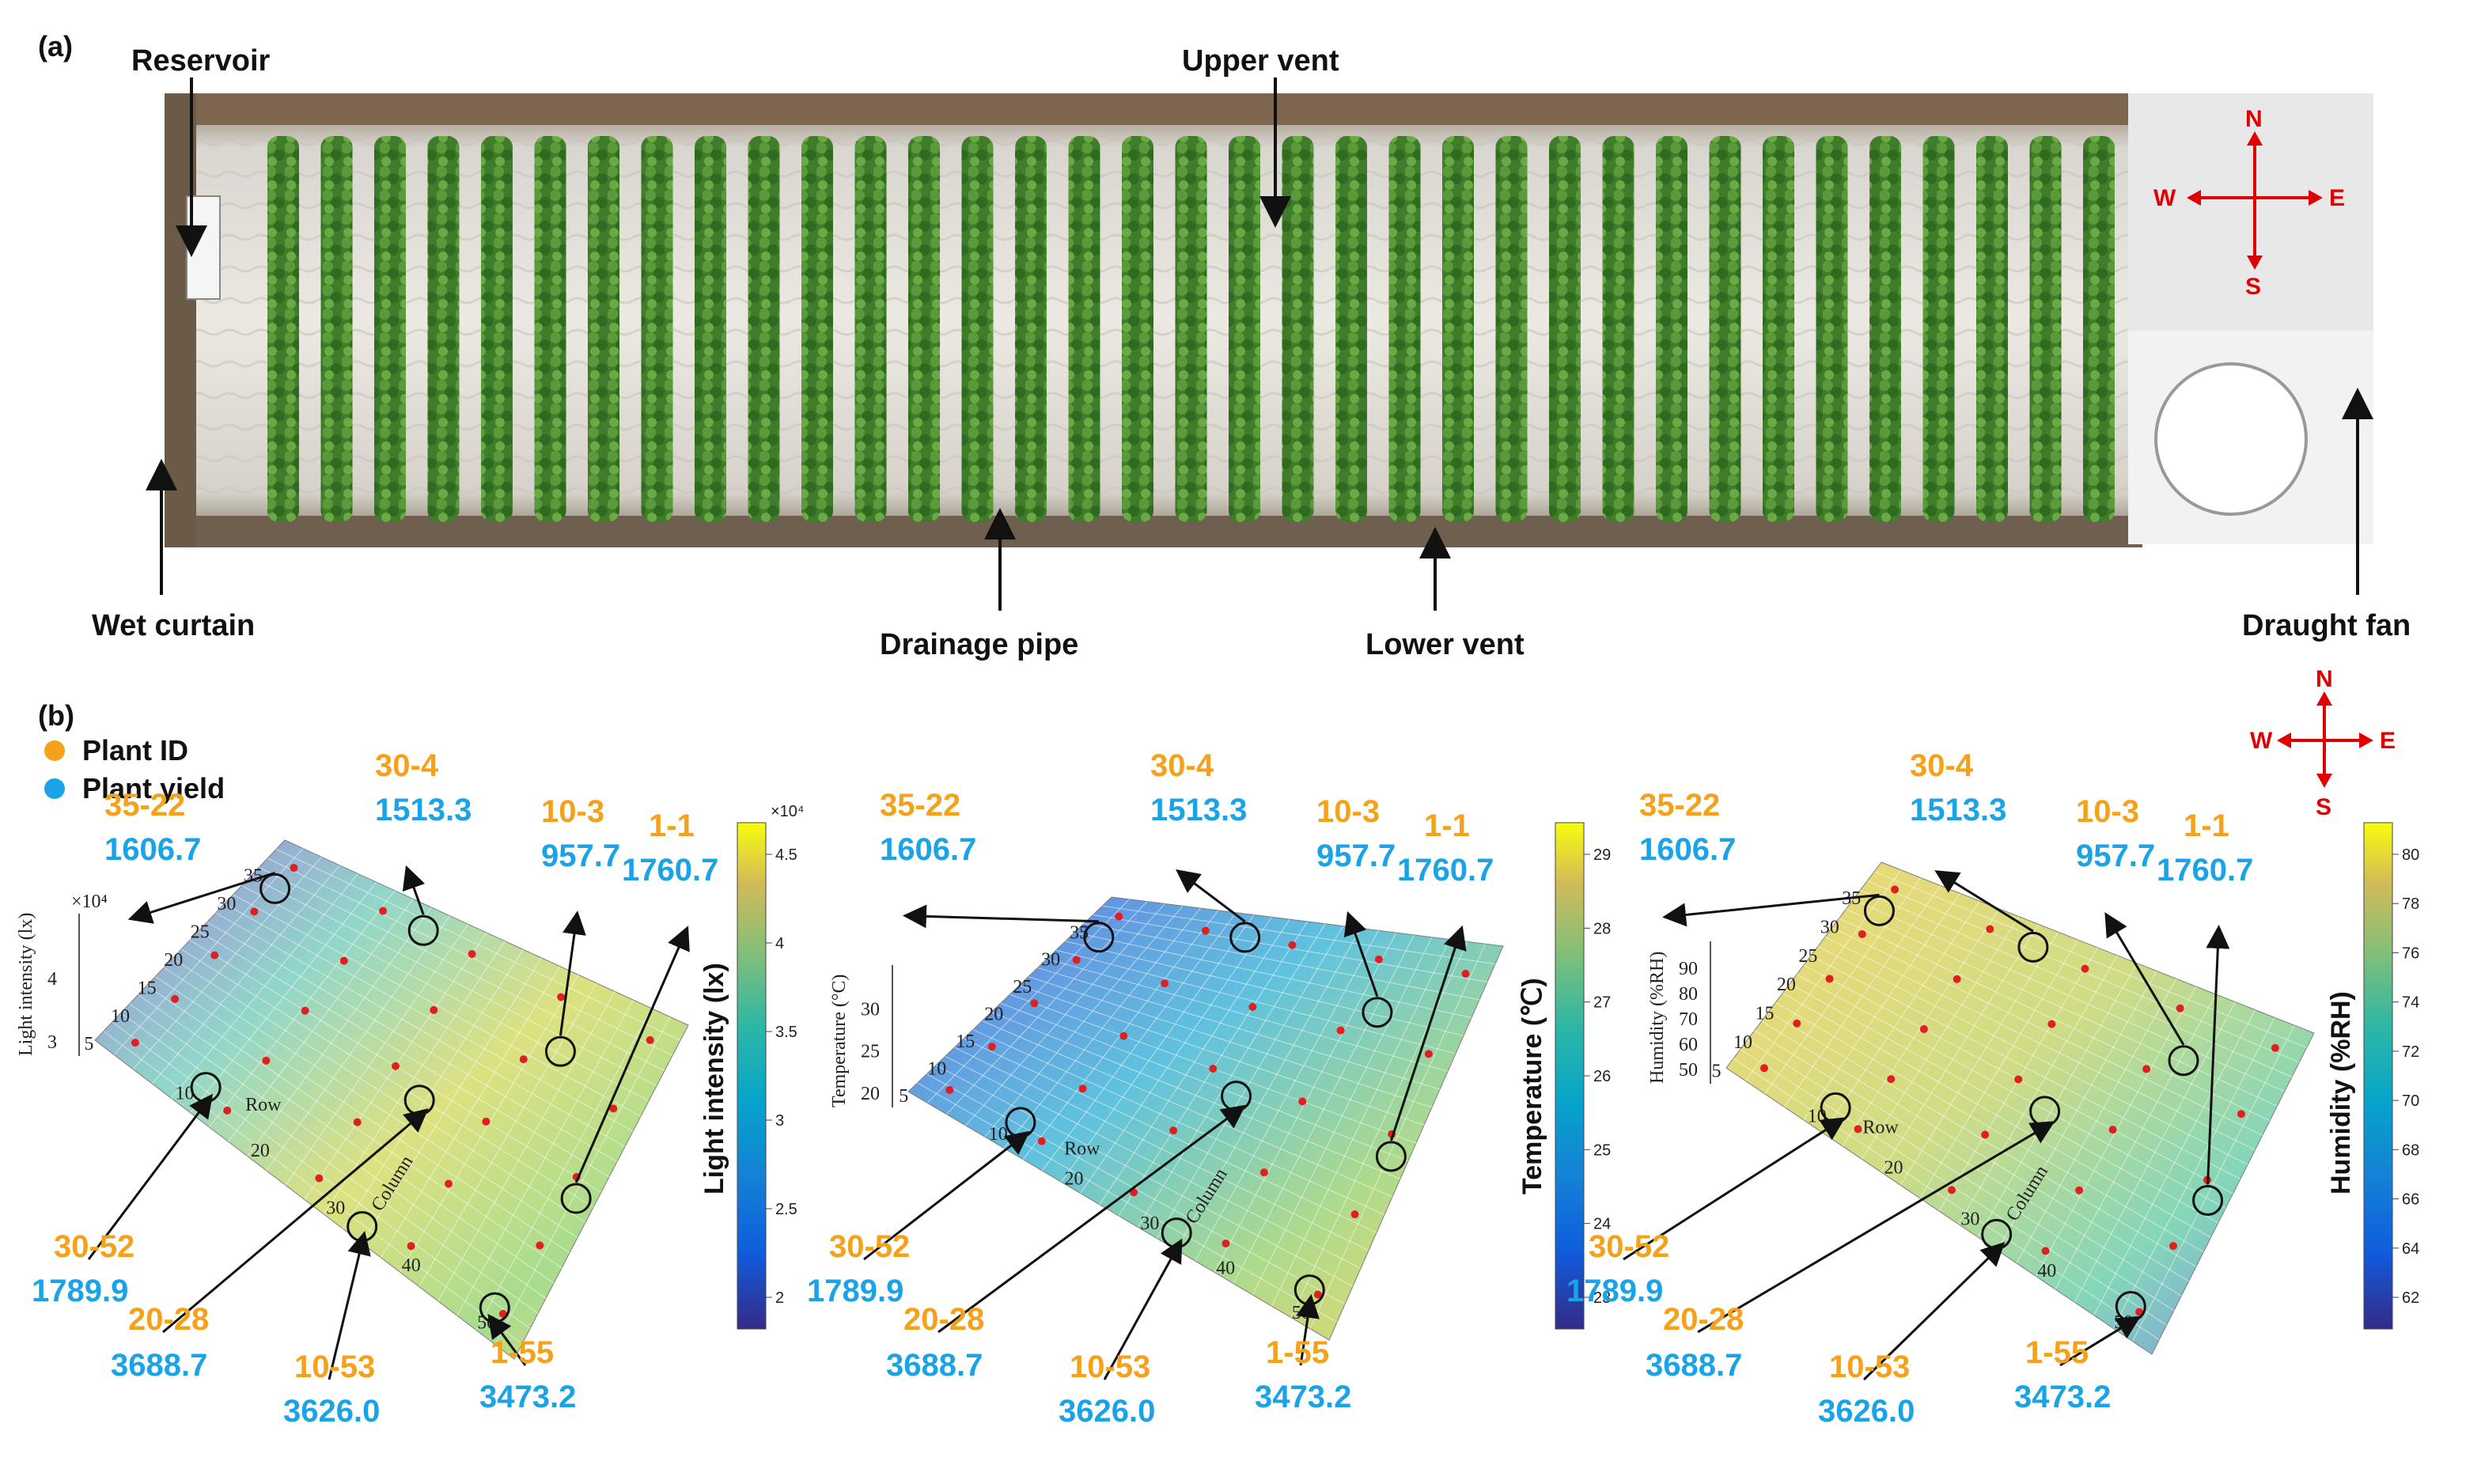 This screenshot has width=2481, height=1484. Describe the element at coordinates (1445, 870) in the screenshot. I see `plant-yield-label: 1760.7` at that location.